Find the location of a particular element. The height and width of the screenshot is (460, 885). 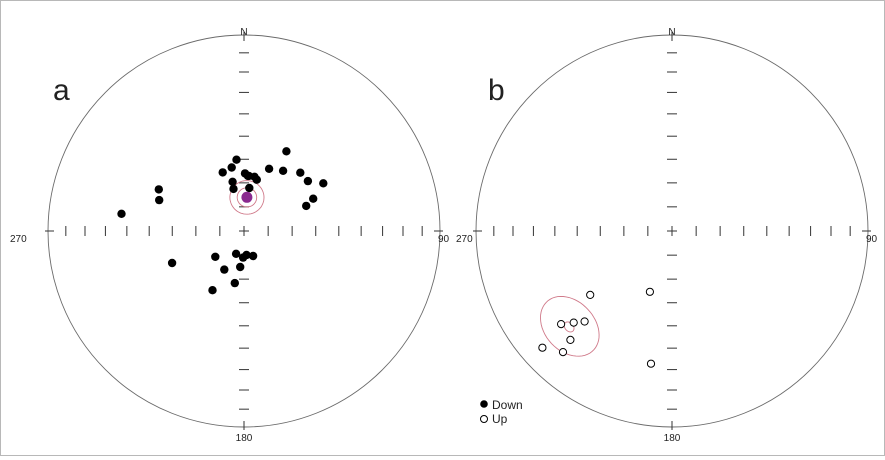

legend-symbol-open is located at coordinates (484, 419).